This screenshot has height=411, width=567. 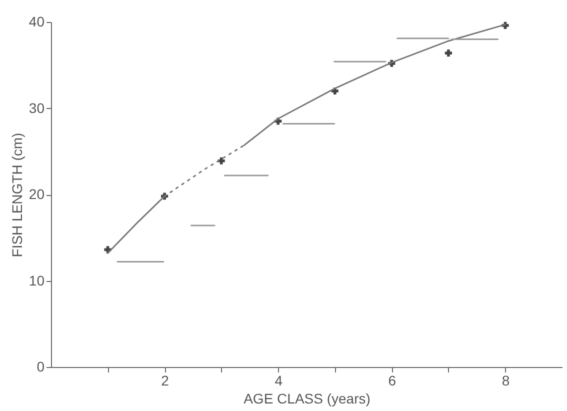 What do you see at coordinates (392, 380) in the screenshot?
I see `x-tick-label: 6` at bounding box center [392, 380].